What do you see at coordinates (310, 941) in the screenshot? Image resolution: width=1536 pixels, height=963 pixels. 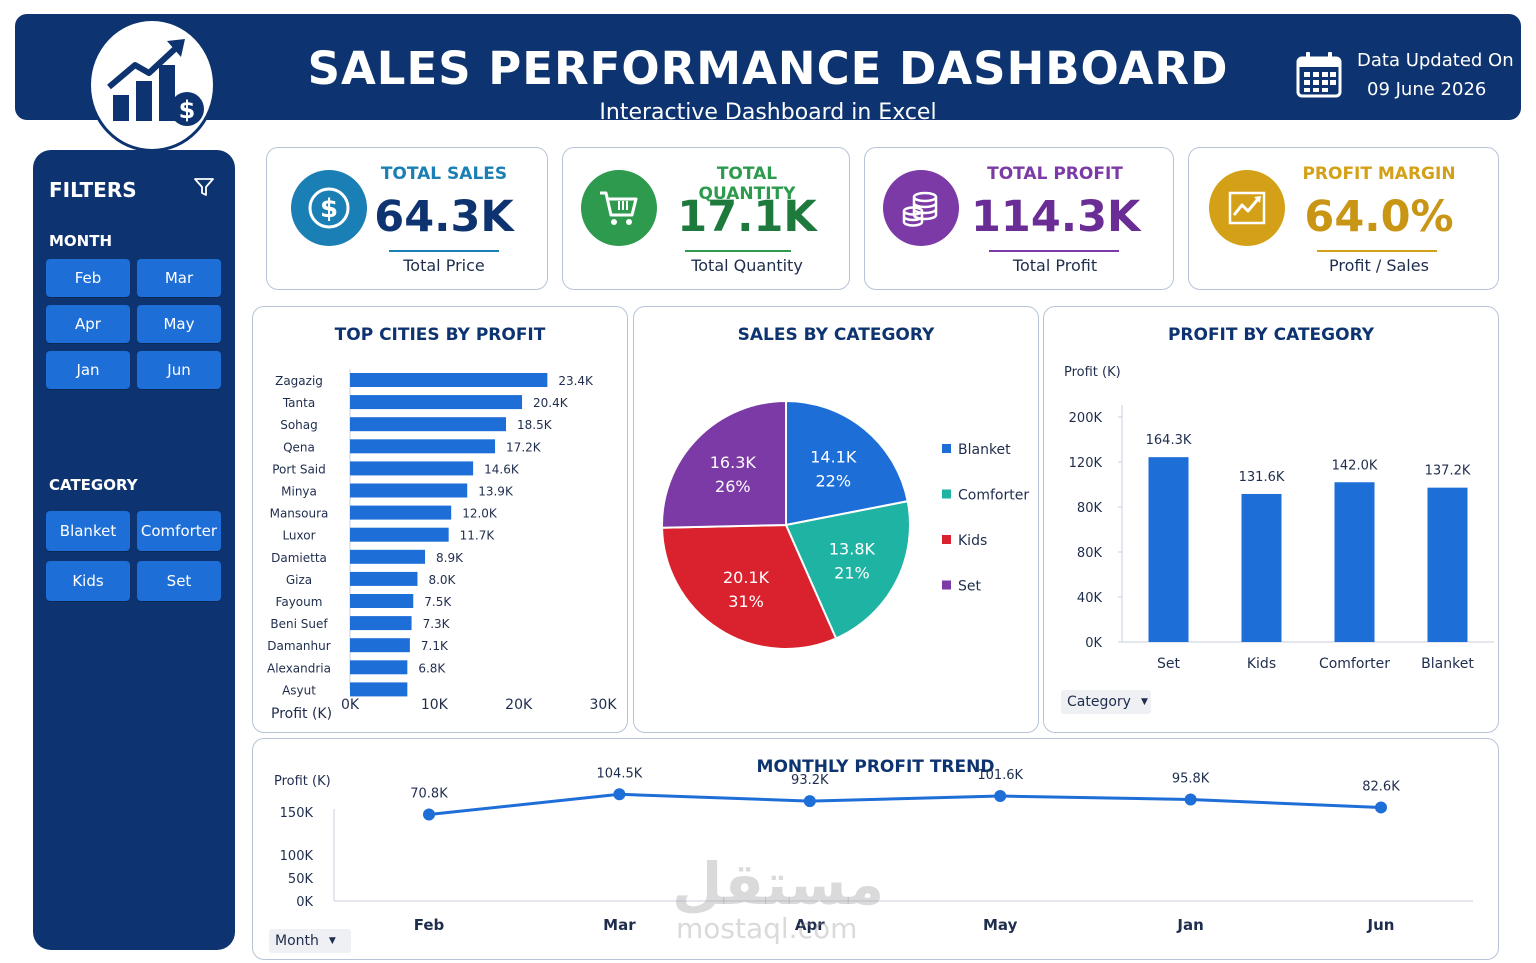 I see `month-dropdown: Month ▼` at bounding box center [310, 941].